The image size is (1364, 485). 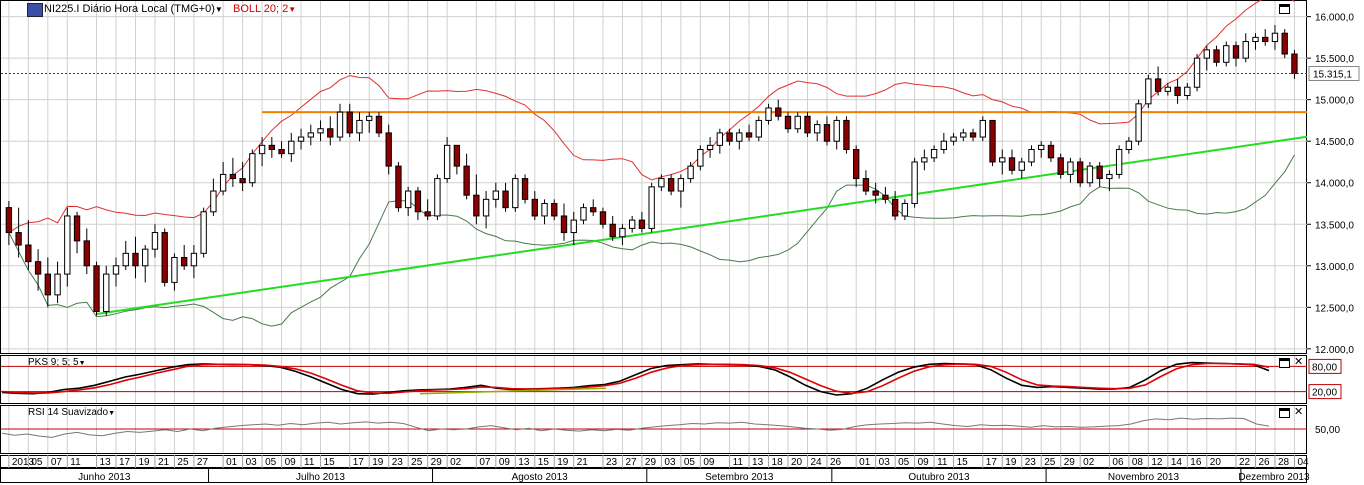 I want to click on day-tick-label: 04, so click(x=1303, y=462).